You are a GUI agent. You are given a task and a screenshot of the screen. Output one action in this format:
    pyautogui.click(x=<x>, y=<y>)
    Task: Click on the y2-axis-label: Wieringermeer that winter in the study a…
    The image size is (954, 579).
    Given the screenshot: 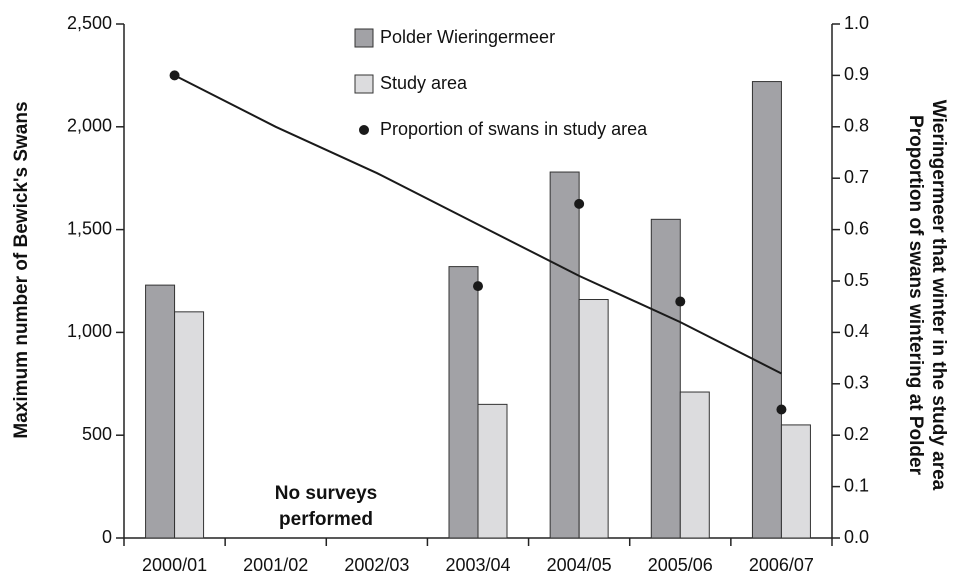 What is the action you would take?
    pyautogui.click(x=938, y=295)
    